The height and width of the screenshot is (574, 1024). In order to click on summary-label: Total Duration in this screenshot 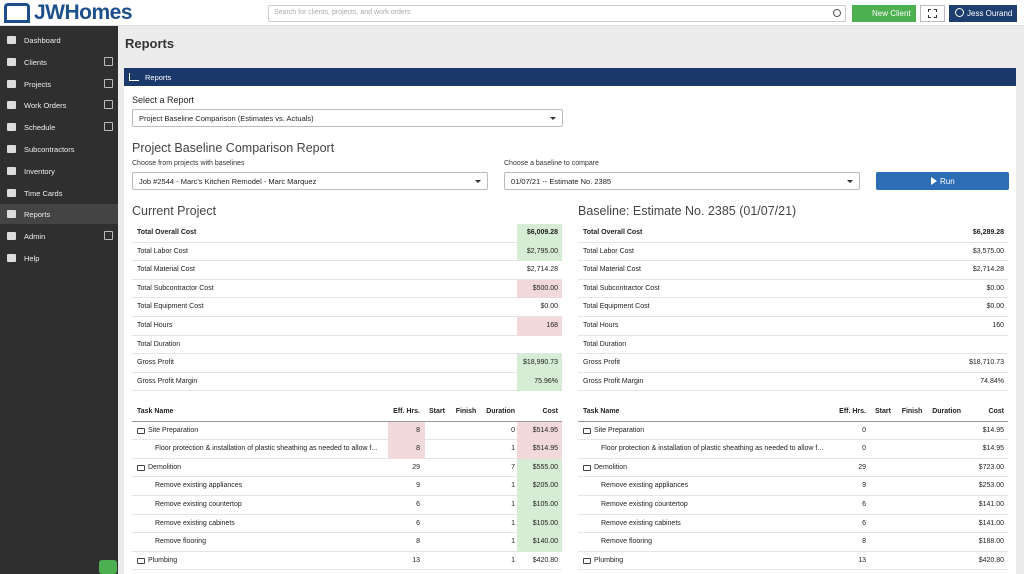, I will do `click(159, 344)`.